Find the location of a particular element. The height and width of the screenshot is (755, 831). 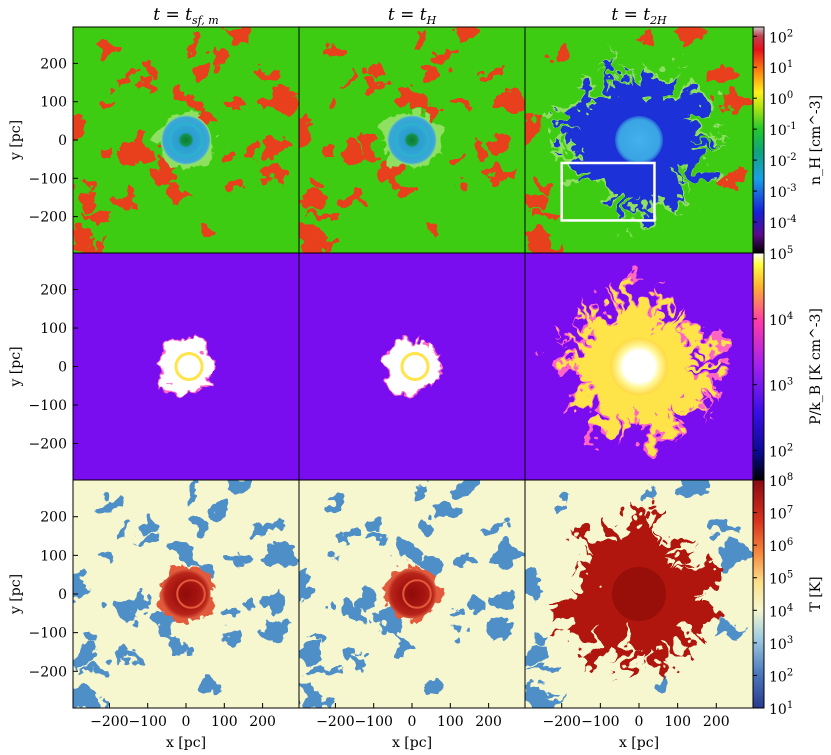

colorbar-tick-label: 10⁻⁴ is located at coordinates (783, 223).